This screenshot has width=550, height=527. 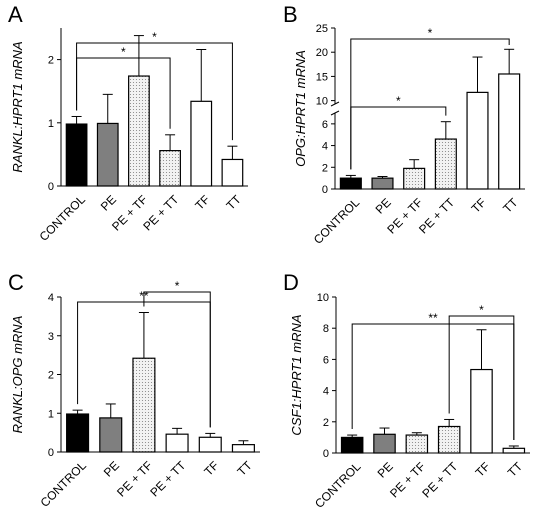 What do you see at coordinates (134, 478) in the screenshot?
I see `x-tick-label: PE + TF` at bounding box center [134, 478].